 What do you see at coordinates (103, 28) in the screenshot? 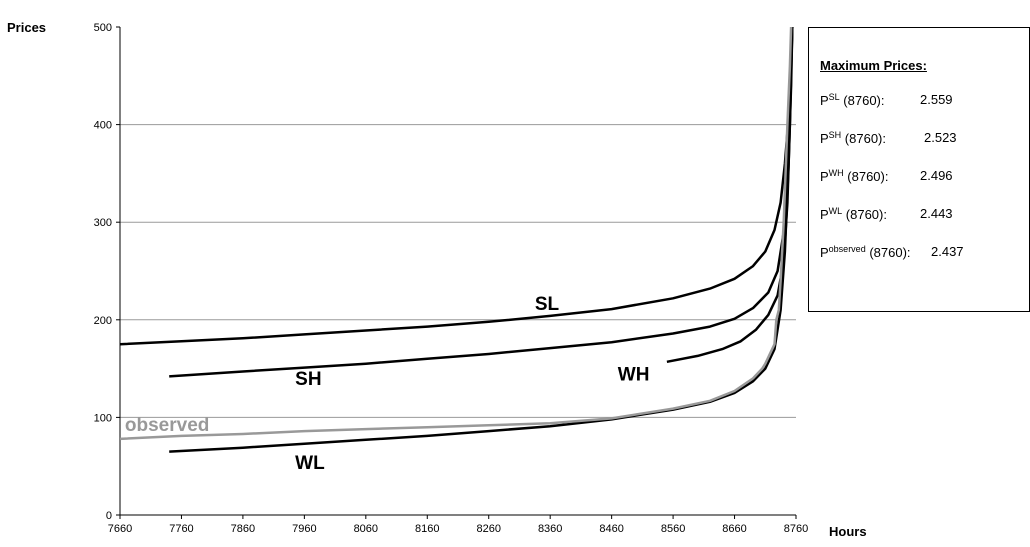
I see `y-tick-label: 500` at bounding box center [103, 28].